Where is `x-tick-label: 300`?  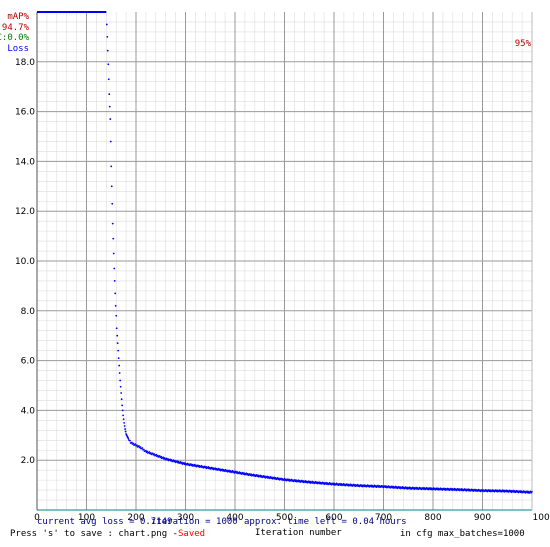
x-tick-label: 300 is located at coordinates (185, 518).